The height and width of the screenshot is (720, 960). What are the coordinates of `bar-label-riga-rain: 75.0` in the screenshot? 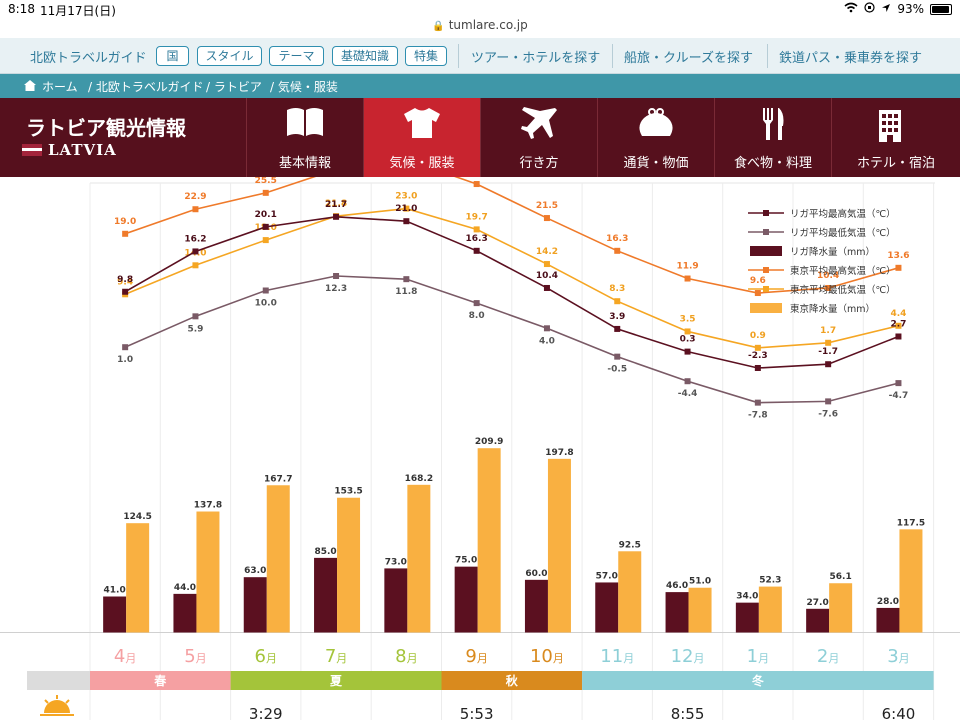 It's located at (466, 561).